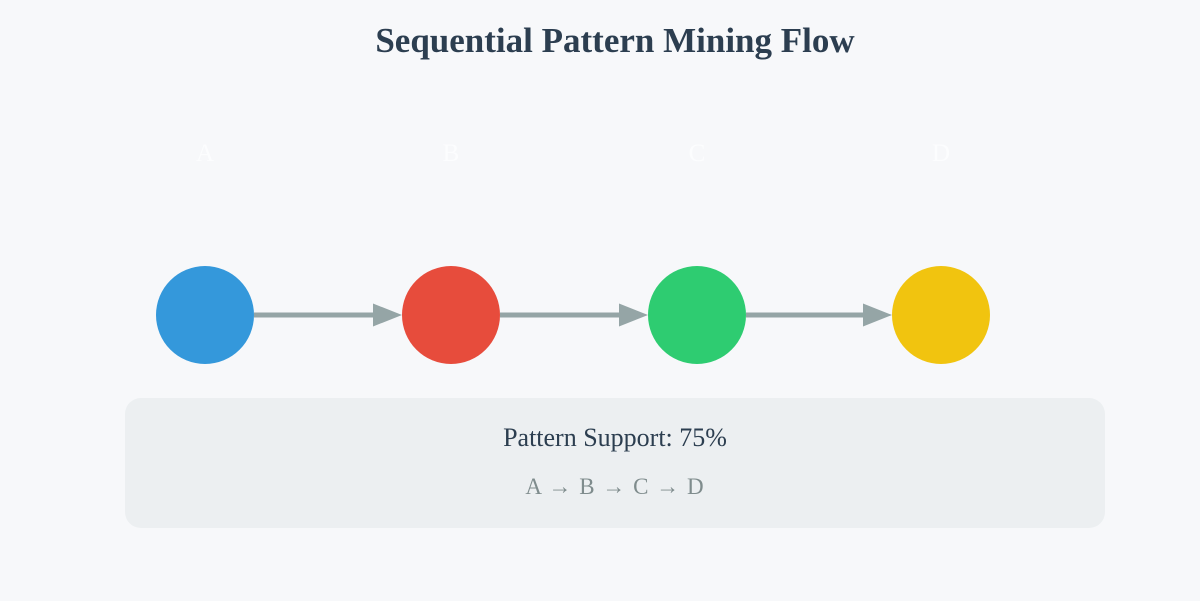  Describe the element at coordinates (451, 252) in the screenshot. I see `flow-node-b: B` at that location.